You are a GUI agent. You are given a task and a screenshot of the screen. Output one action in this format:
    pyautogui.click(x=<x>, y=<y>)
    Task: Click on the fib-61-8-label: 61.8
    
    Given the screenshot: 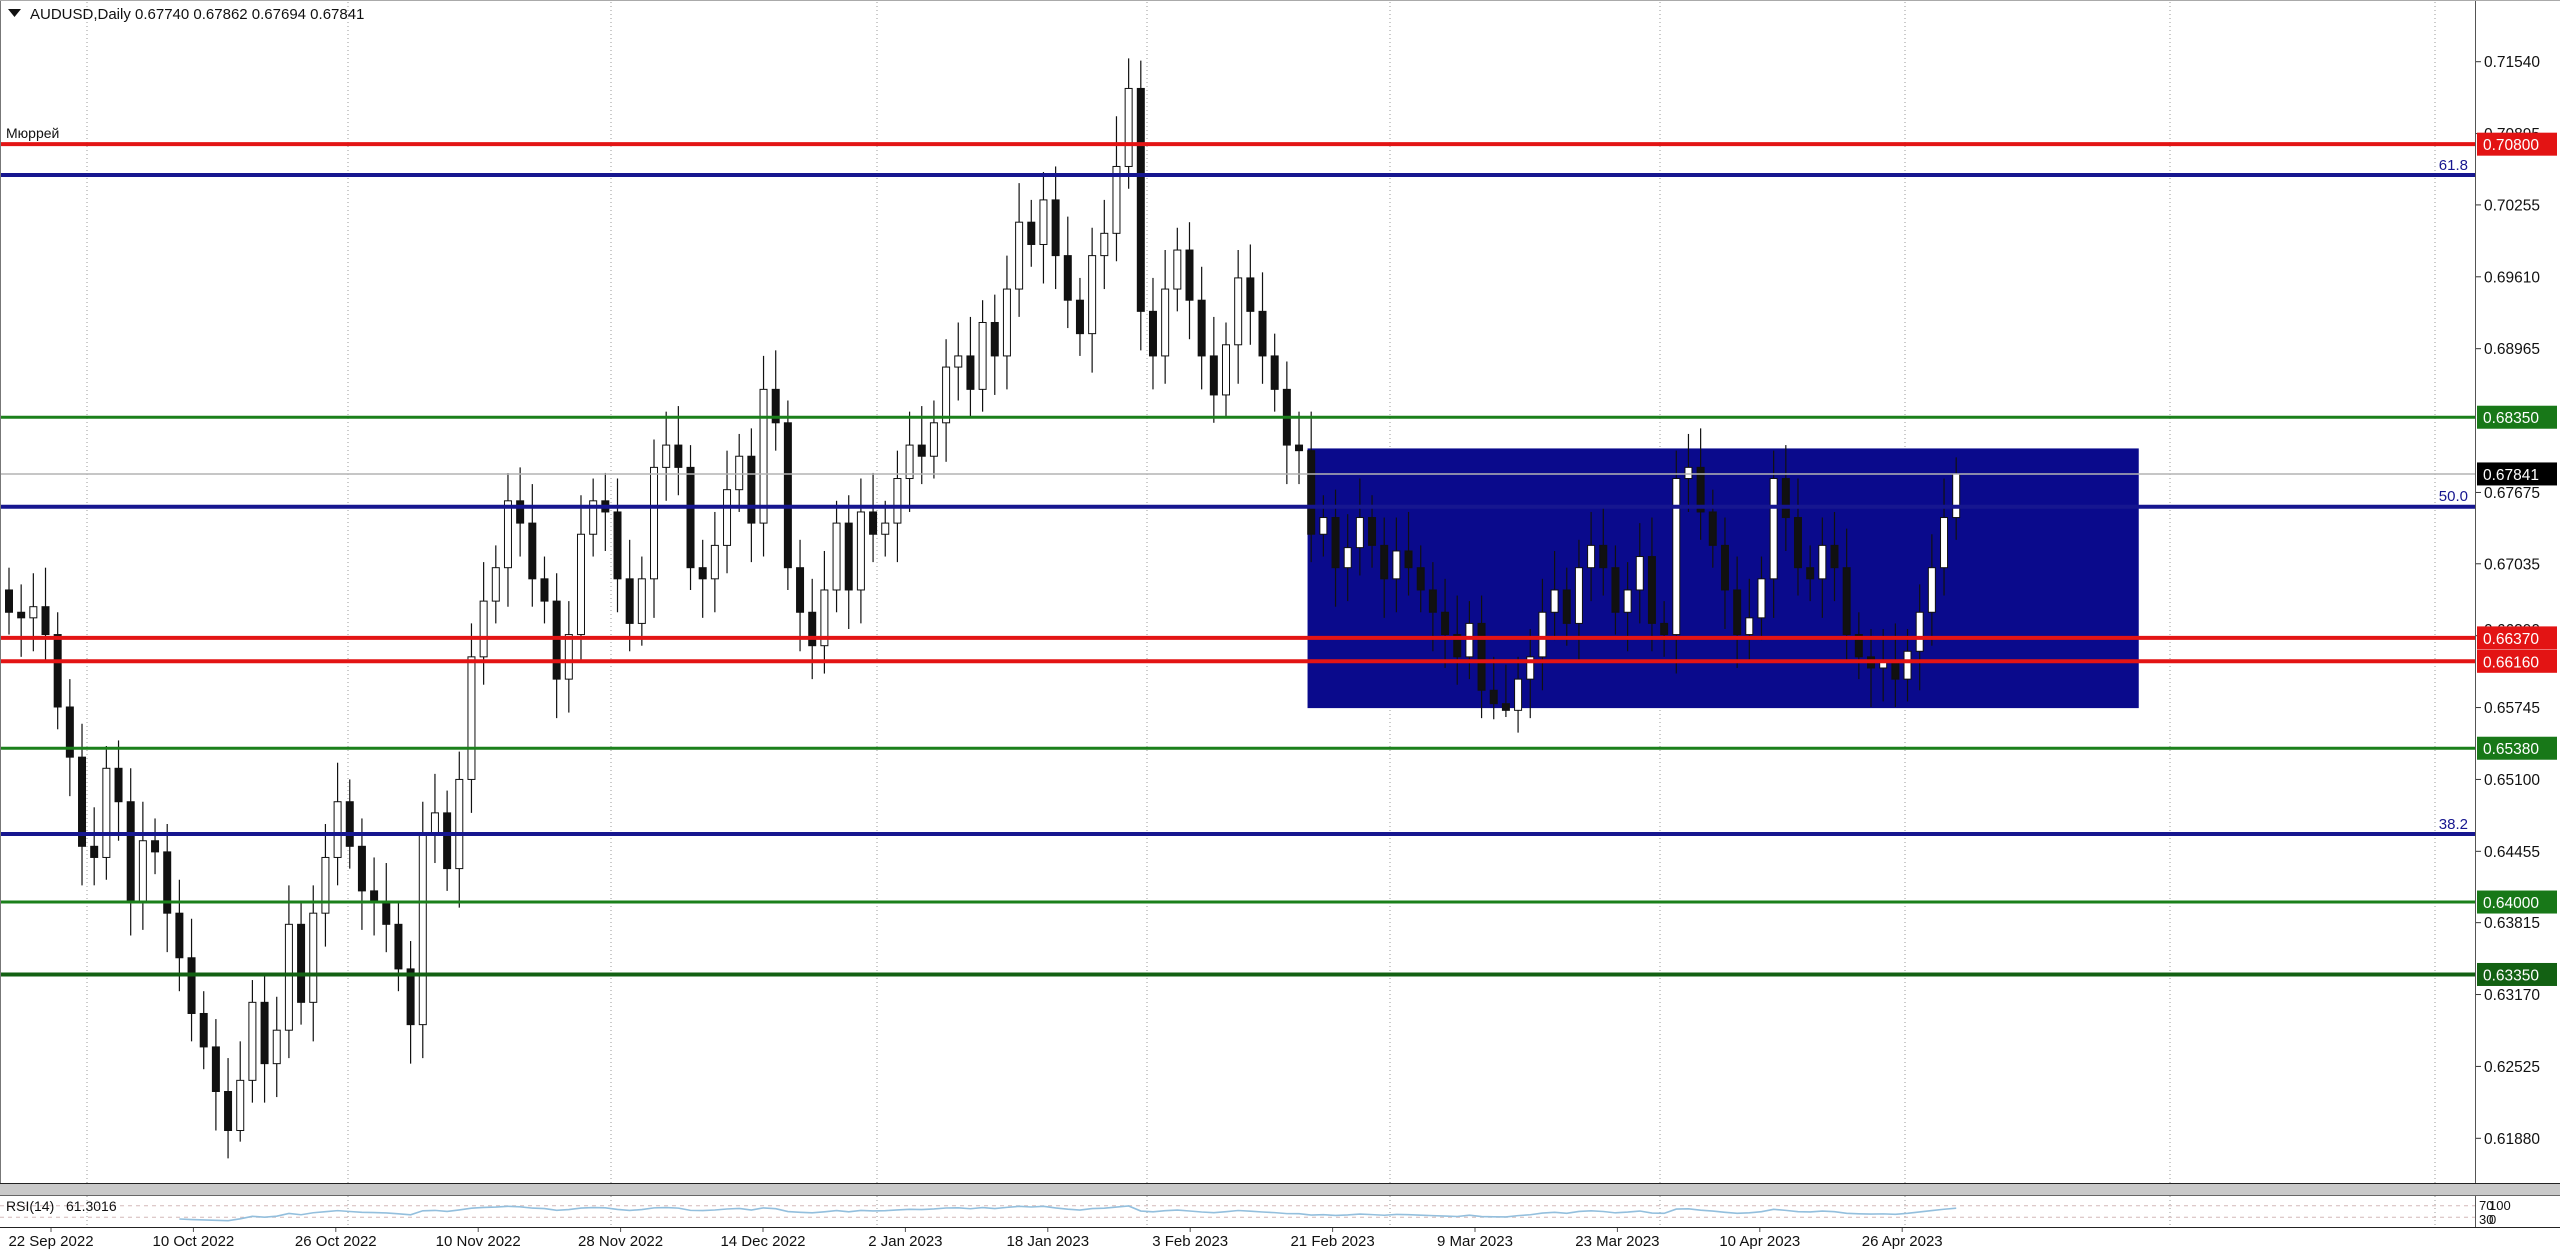 What is the action you would take?
    pyautogui.click(x=2453, y=165)
    